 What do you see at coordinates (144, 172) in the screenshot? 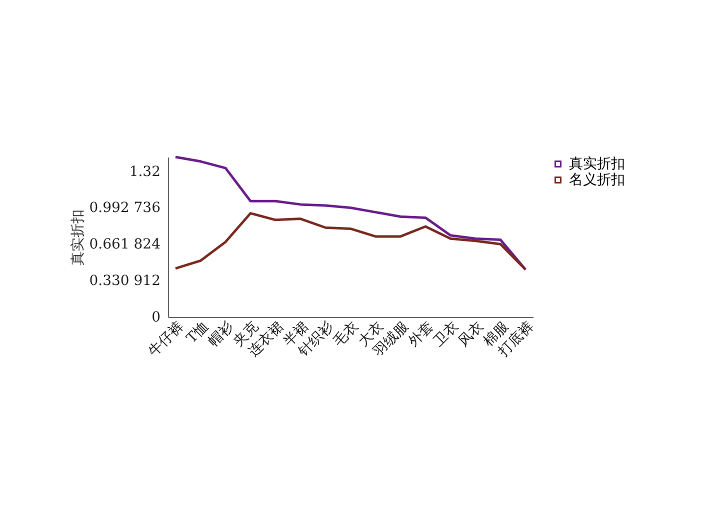
I see `y-tick-label: 1.32` at bounding box center [144, 172].